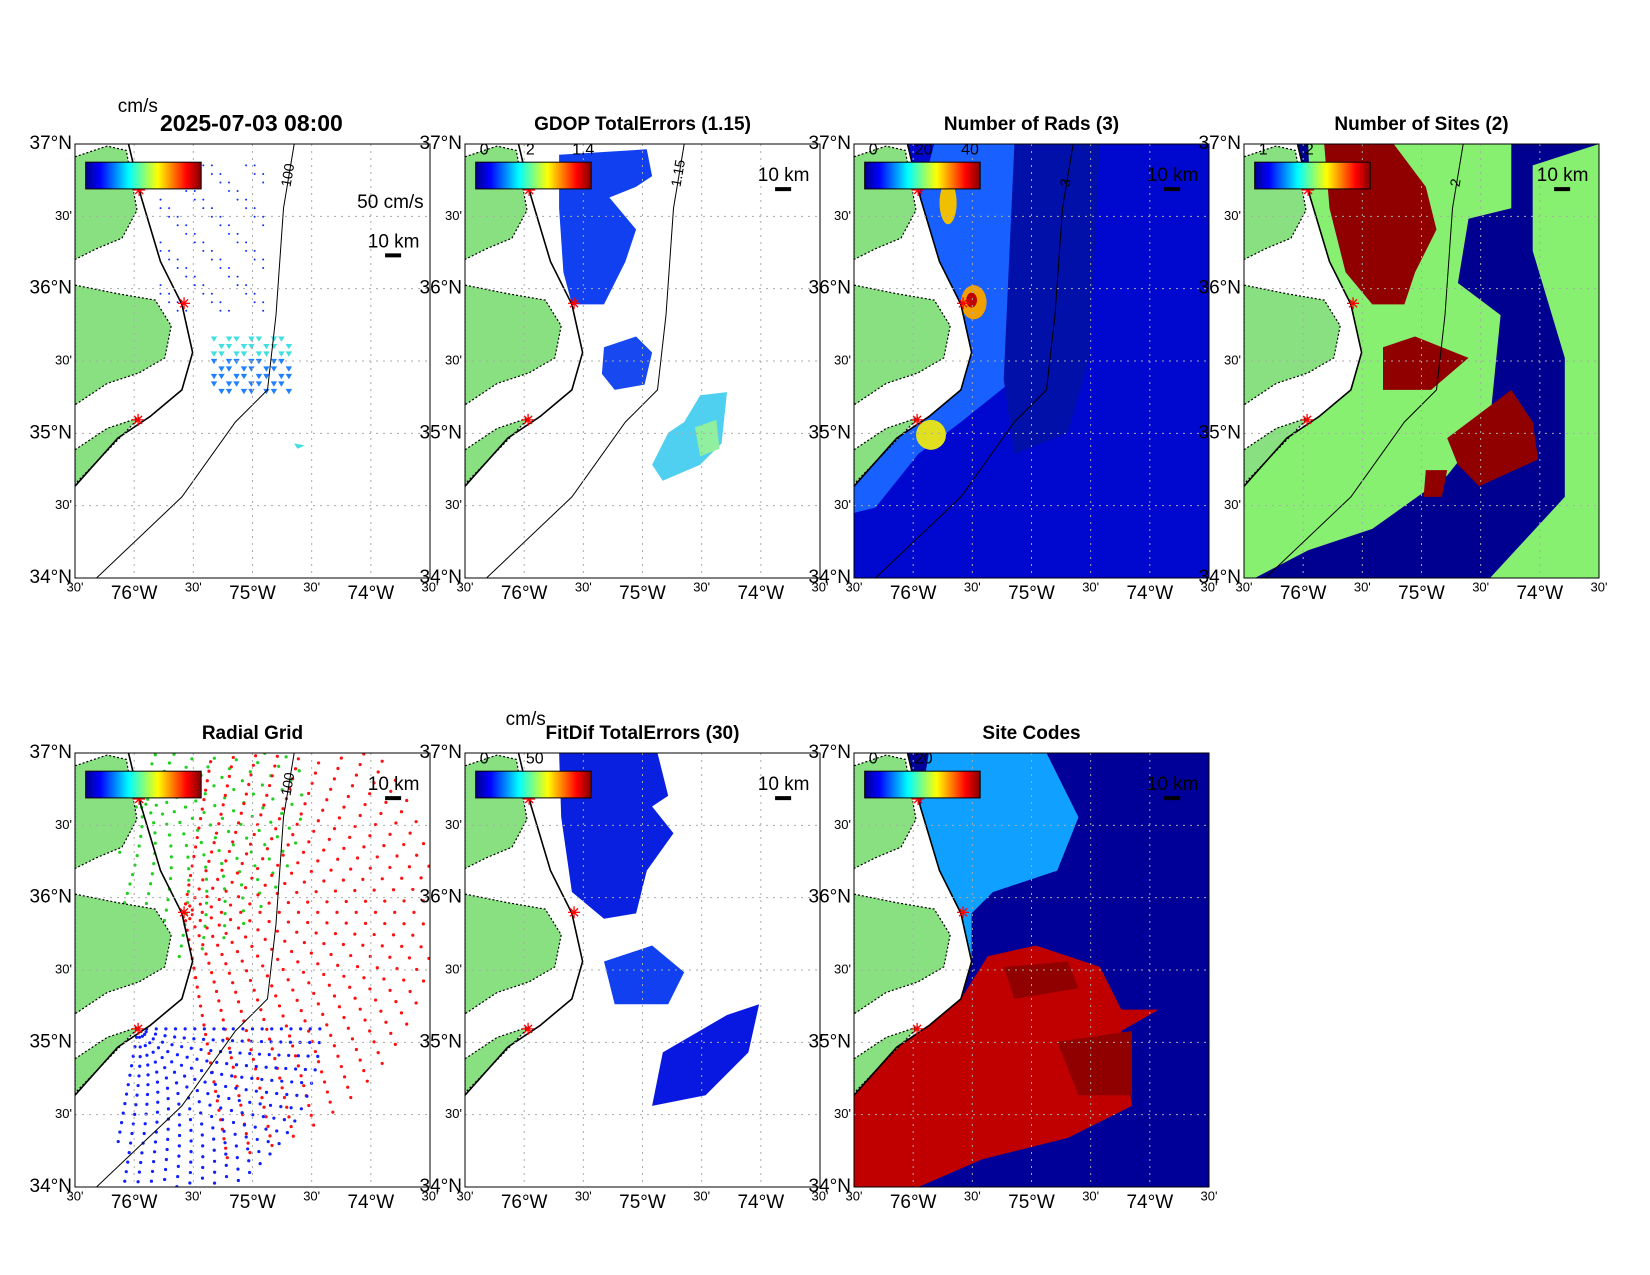  What do you see at coordinates (484, 758) in the screenshot?
I see `colorbar-tick-label: 0` at bounding box center [484, 758].